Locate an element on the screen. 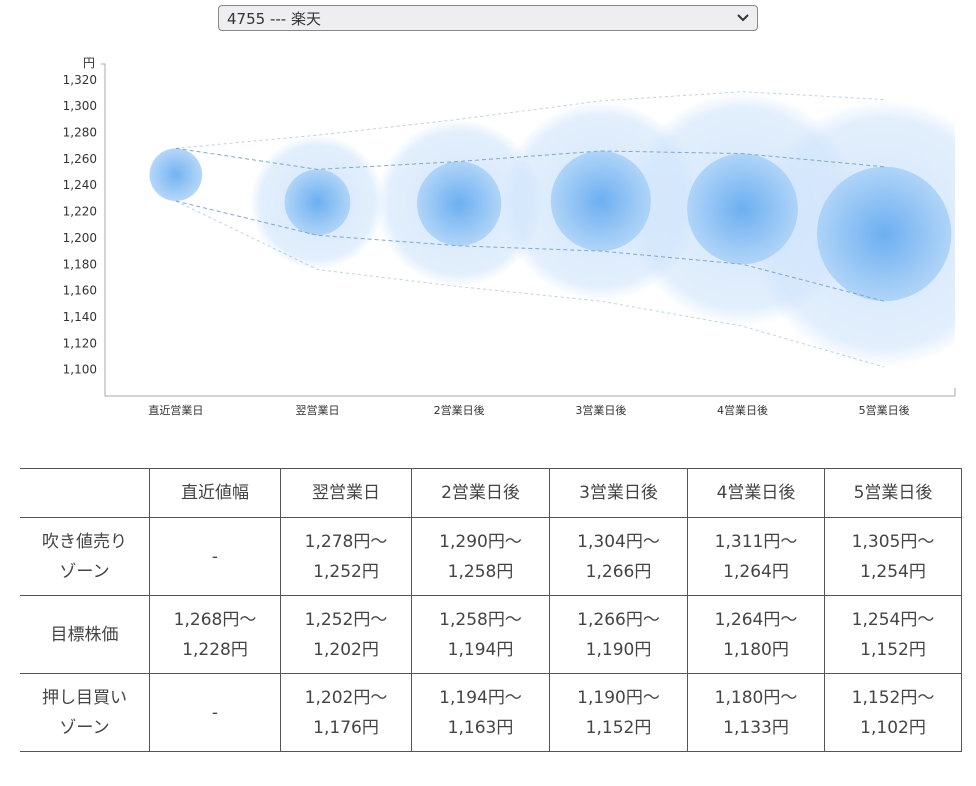 The width and height of the screenshot is (976, 786). x-tick-label: 2営業日後 is located at coordinates (459, 410).